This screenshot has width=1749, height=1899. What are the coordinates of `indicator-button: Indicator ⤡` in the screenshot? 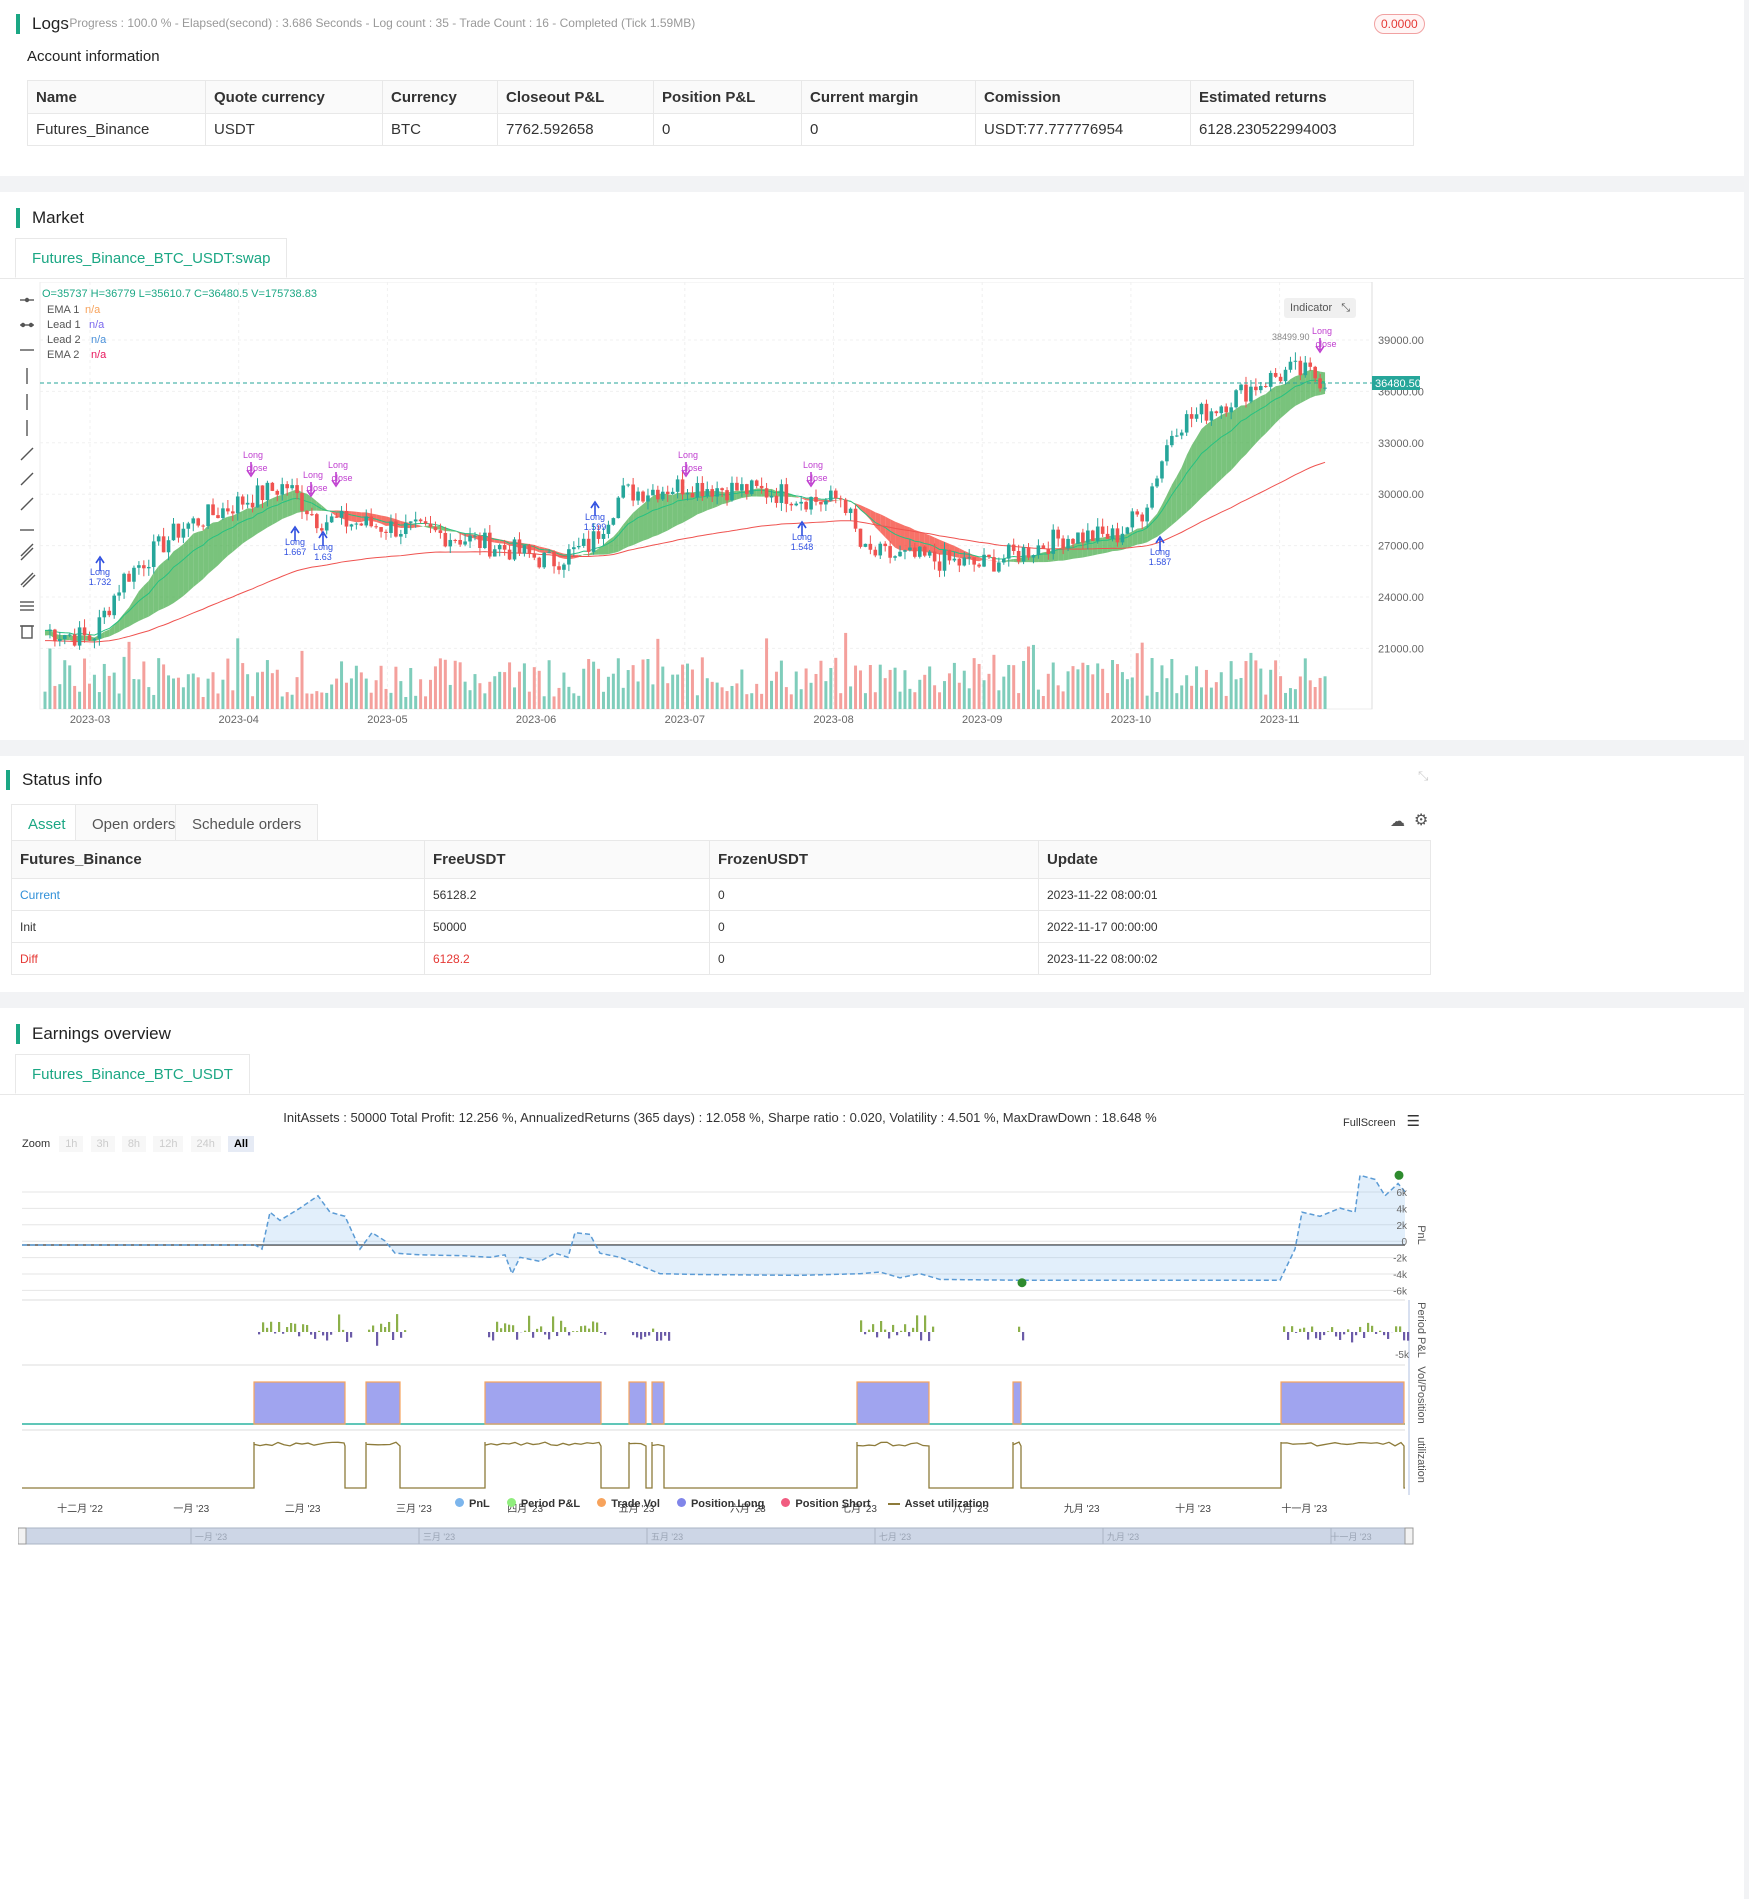 It's located at (1320, 308).